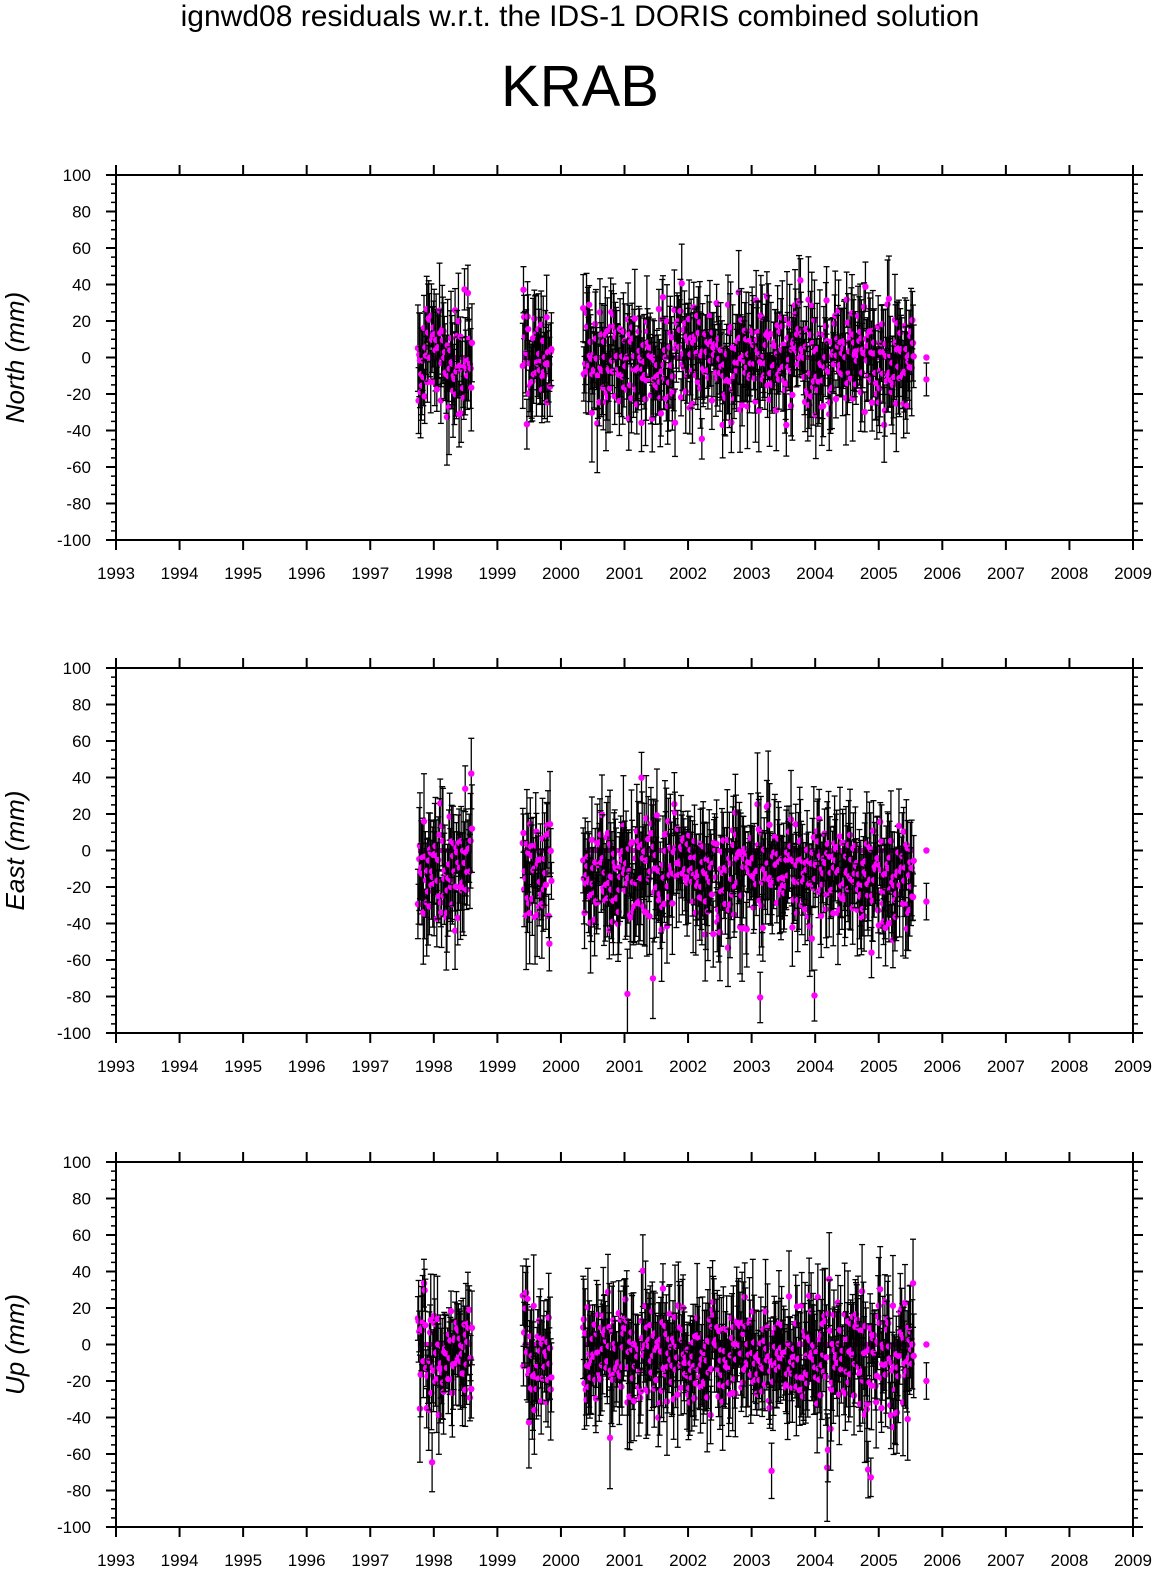 The width and height of the screenshot is (1160, 1575). Describe the element at coordinates (86, 358) in the screenshot. I see `y-tick-label: 0` at that location.